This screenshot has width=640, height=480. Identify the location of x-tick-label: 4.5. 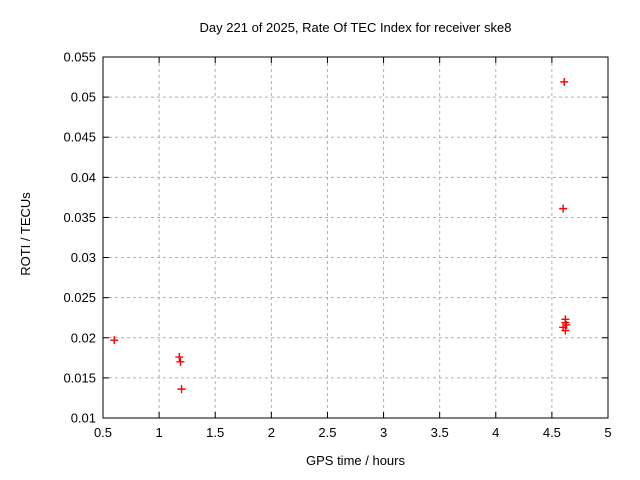
(552, 432).